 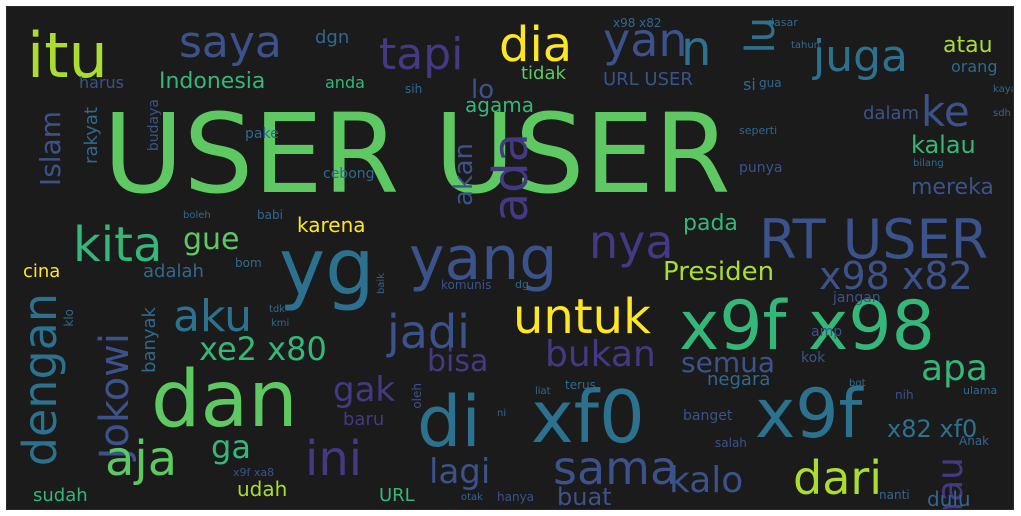 What do you see at coordinates (332, 37) in the screenshot?
I see `word-dgn: dgn` at bounding box center [332, 37].